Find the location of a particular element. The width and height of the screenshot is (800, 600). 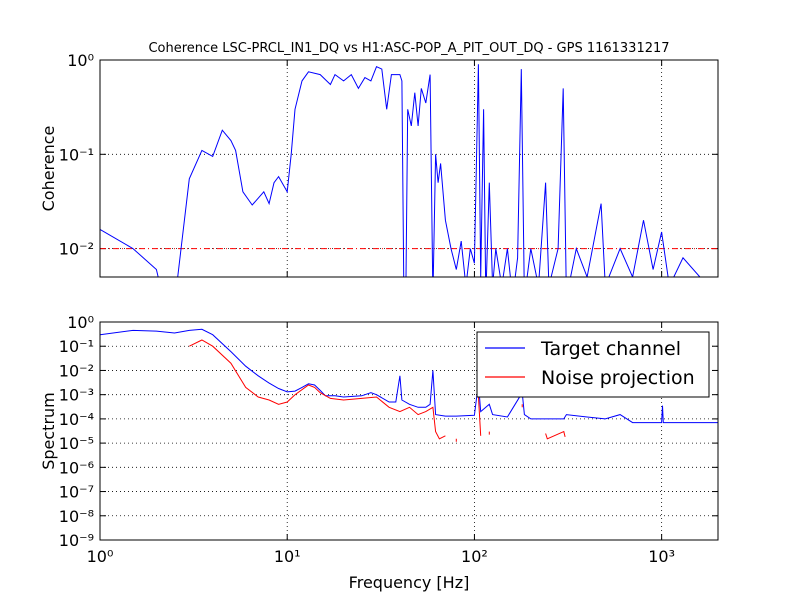

legend-box is located at coordinates (593, 364).